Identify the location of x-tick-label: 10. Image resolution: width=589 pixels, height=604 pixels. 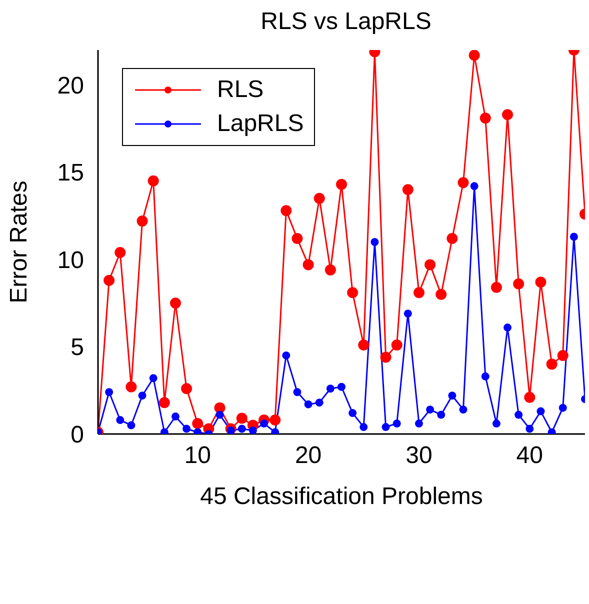
(197, 456).